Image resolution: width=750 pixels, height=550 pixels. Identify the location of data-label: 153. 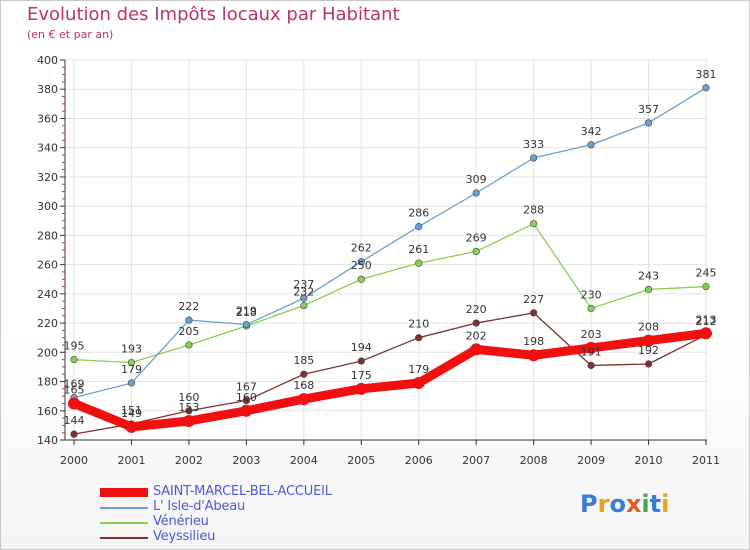
(188, 407).